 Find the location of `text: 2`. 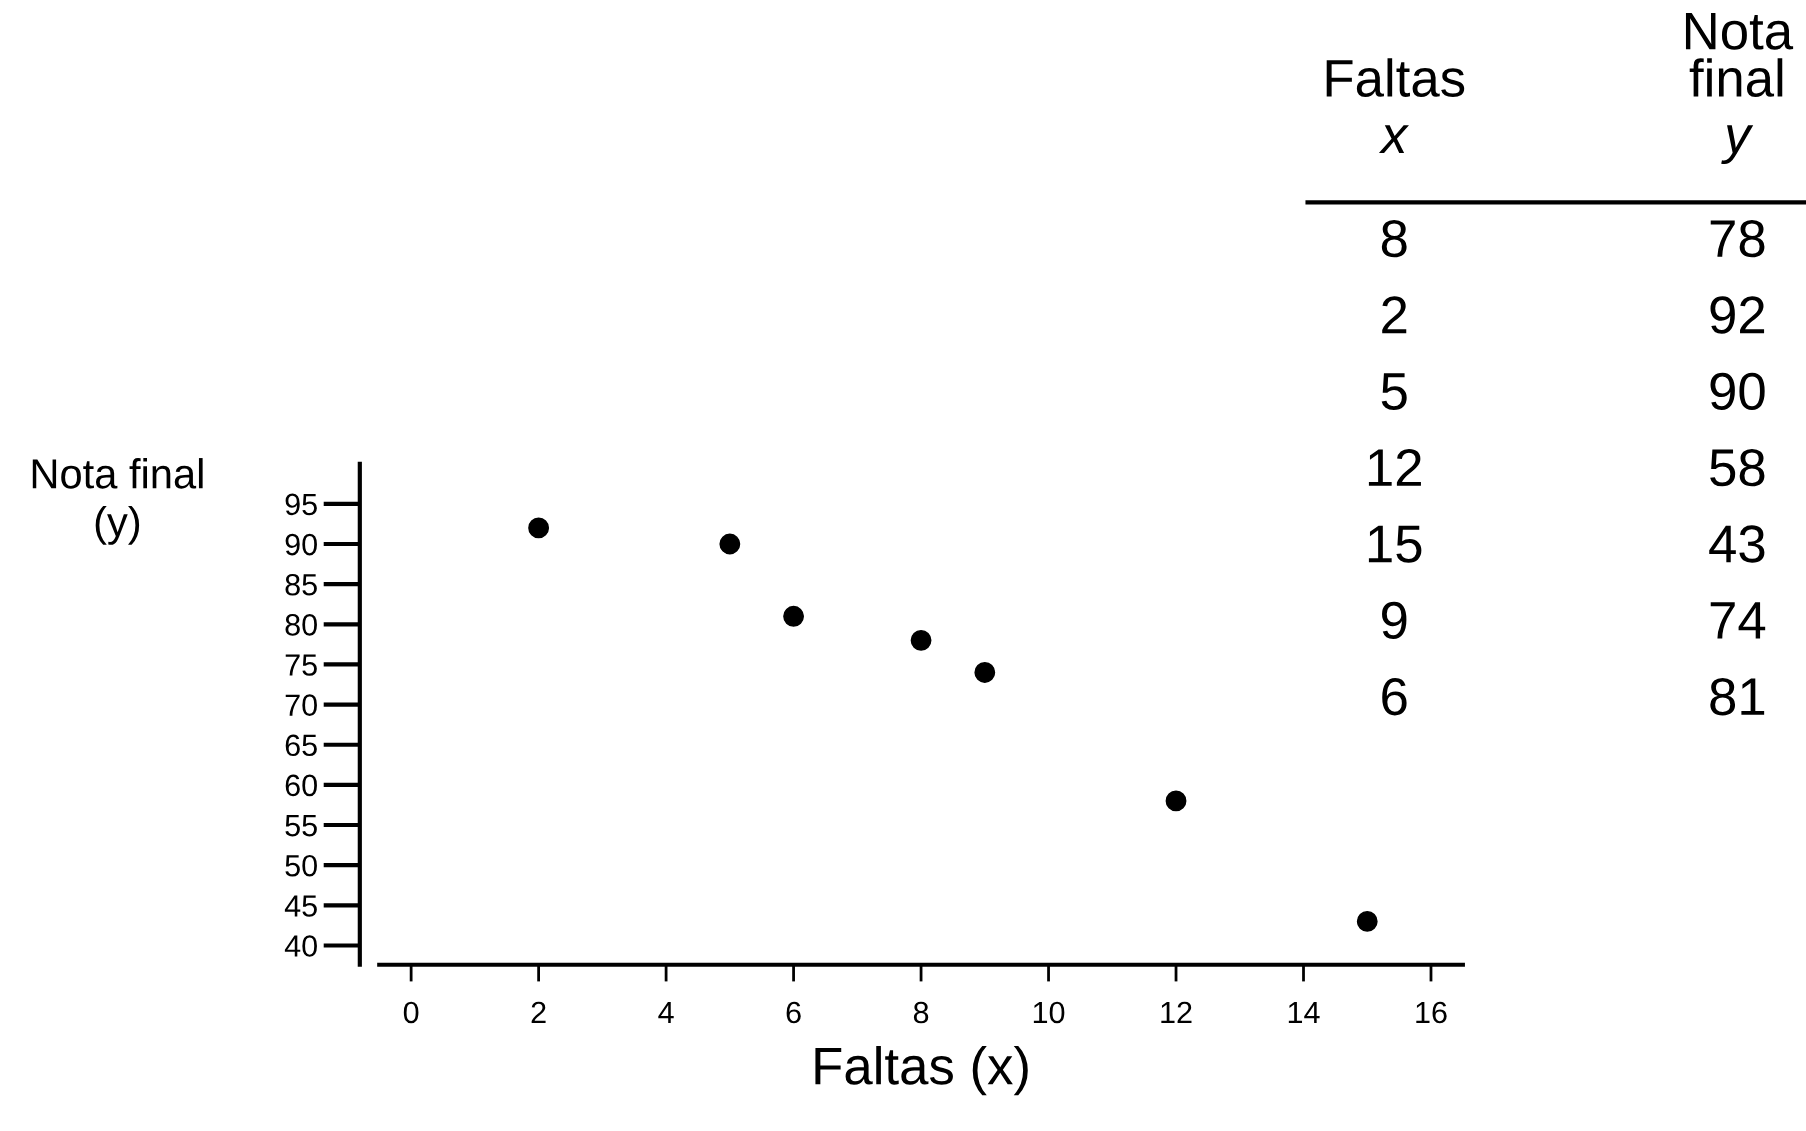

text: 2 is located at coordinates (1394, 315).